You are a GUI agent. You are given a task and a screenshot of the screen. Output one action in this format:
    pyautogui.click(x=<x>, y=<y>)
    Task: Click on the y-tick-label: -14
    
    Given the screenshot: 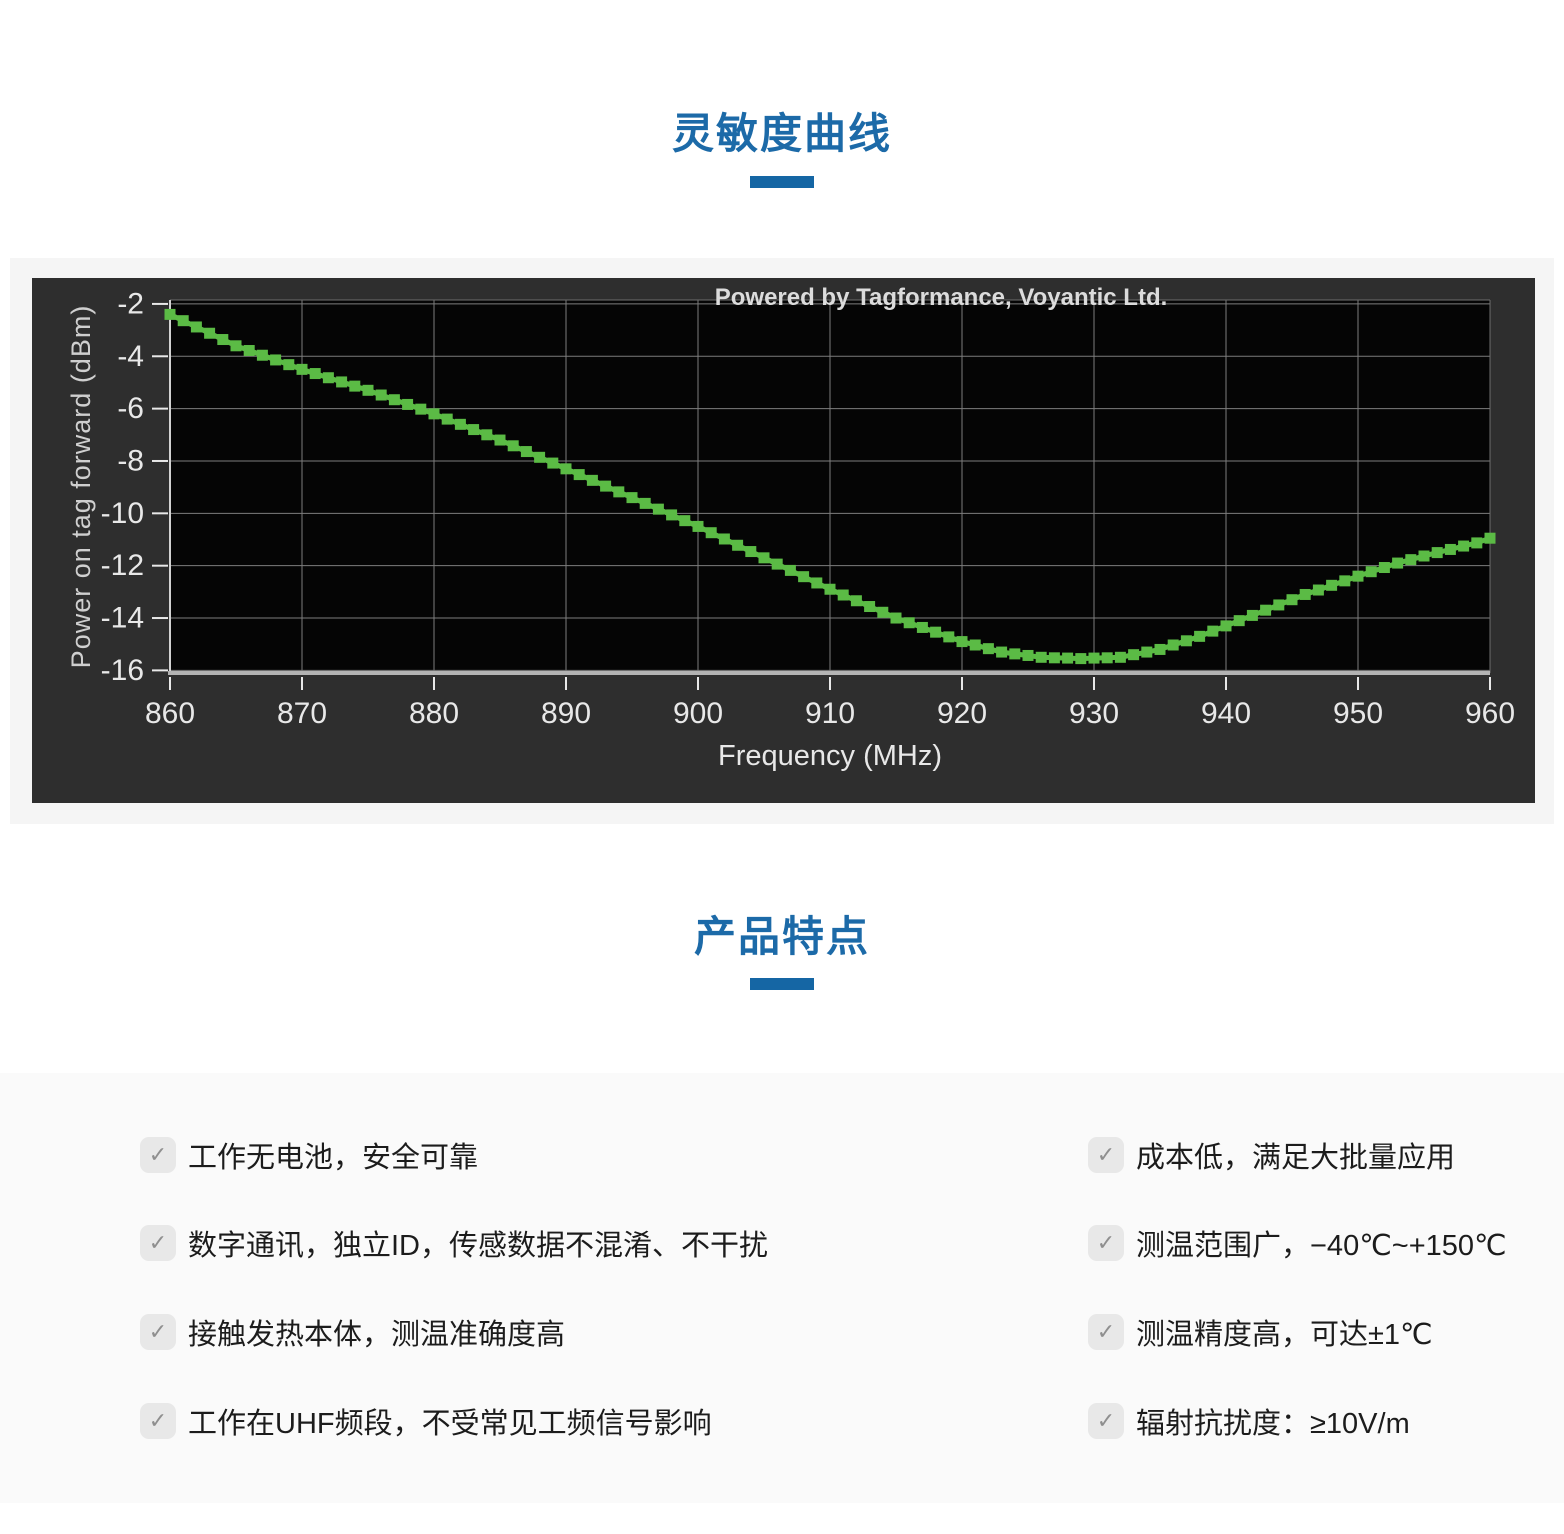 What is the action you would take?
    pyautogui.click(x=122, y=618)
    